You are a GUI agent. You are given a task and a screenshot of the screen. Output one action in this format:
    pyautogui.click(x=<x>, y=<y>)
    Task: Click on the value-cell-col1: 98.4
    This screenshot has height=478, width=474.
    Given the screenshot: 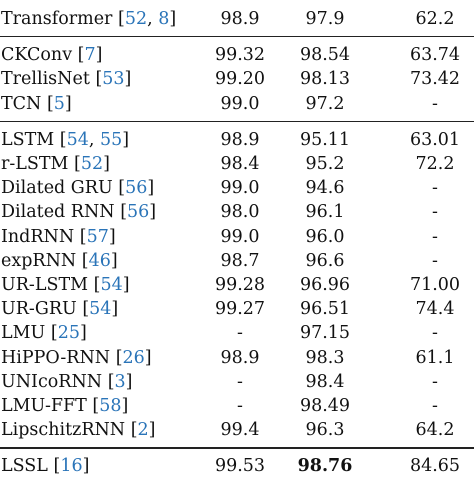 What is the action you would take?
    pyautogui.click(x=240, y=164)
    